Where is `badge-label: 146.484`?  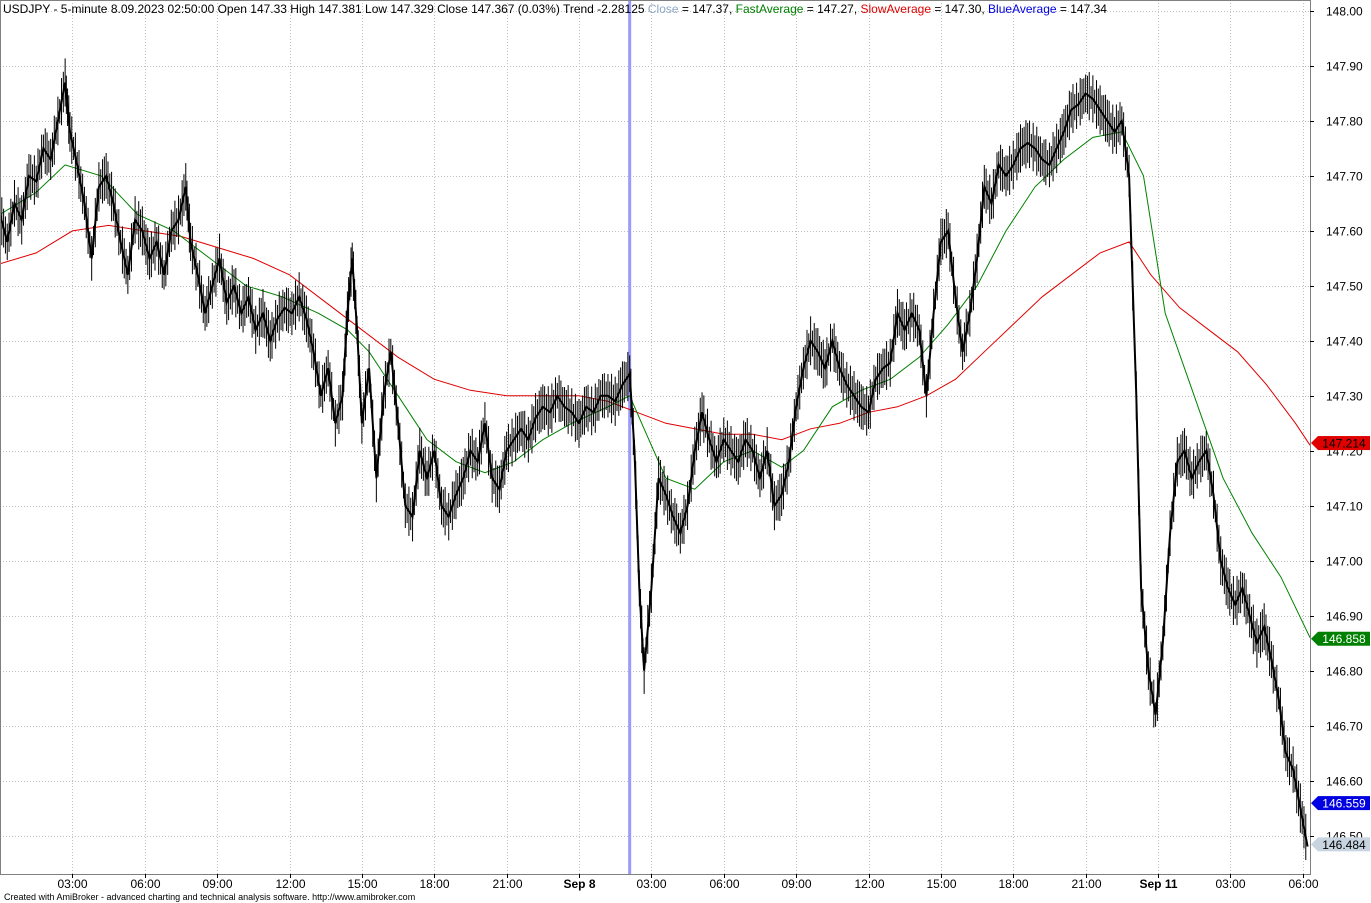
badge-label: 146.484 is located at coordinates (1344, 845).